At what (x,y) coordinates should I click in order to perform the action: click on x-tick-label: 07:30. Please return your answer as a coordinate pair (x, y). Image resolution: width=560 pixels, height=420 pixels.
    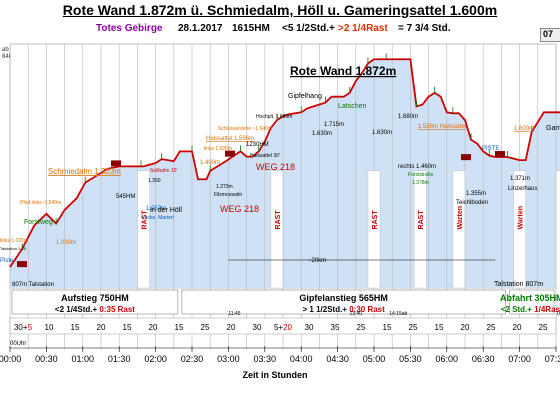
    Looking at the image, I should click on (552, 359).